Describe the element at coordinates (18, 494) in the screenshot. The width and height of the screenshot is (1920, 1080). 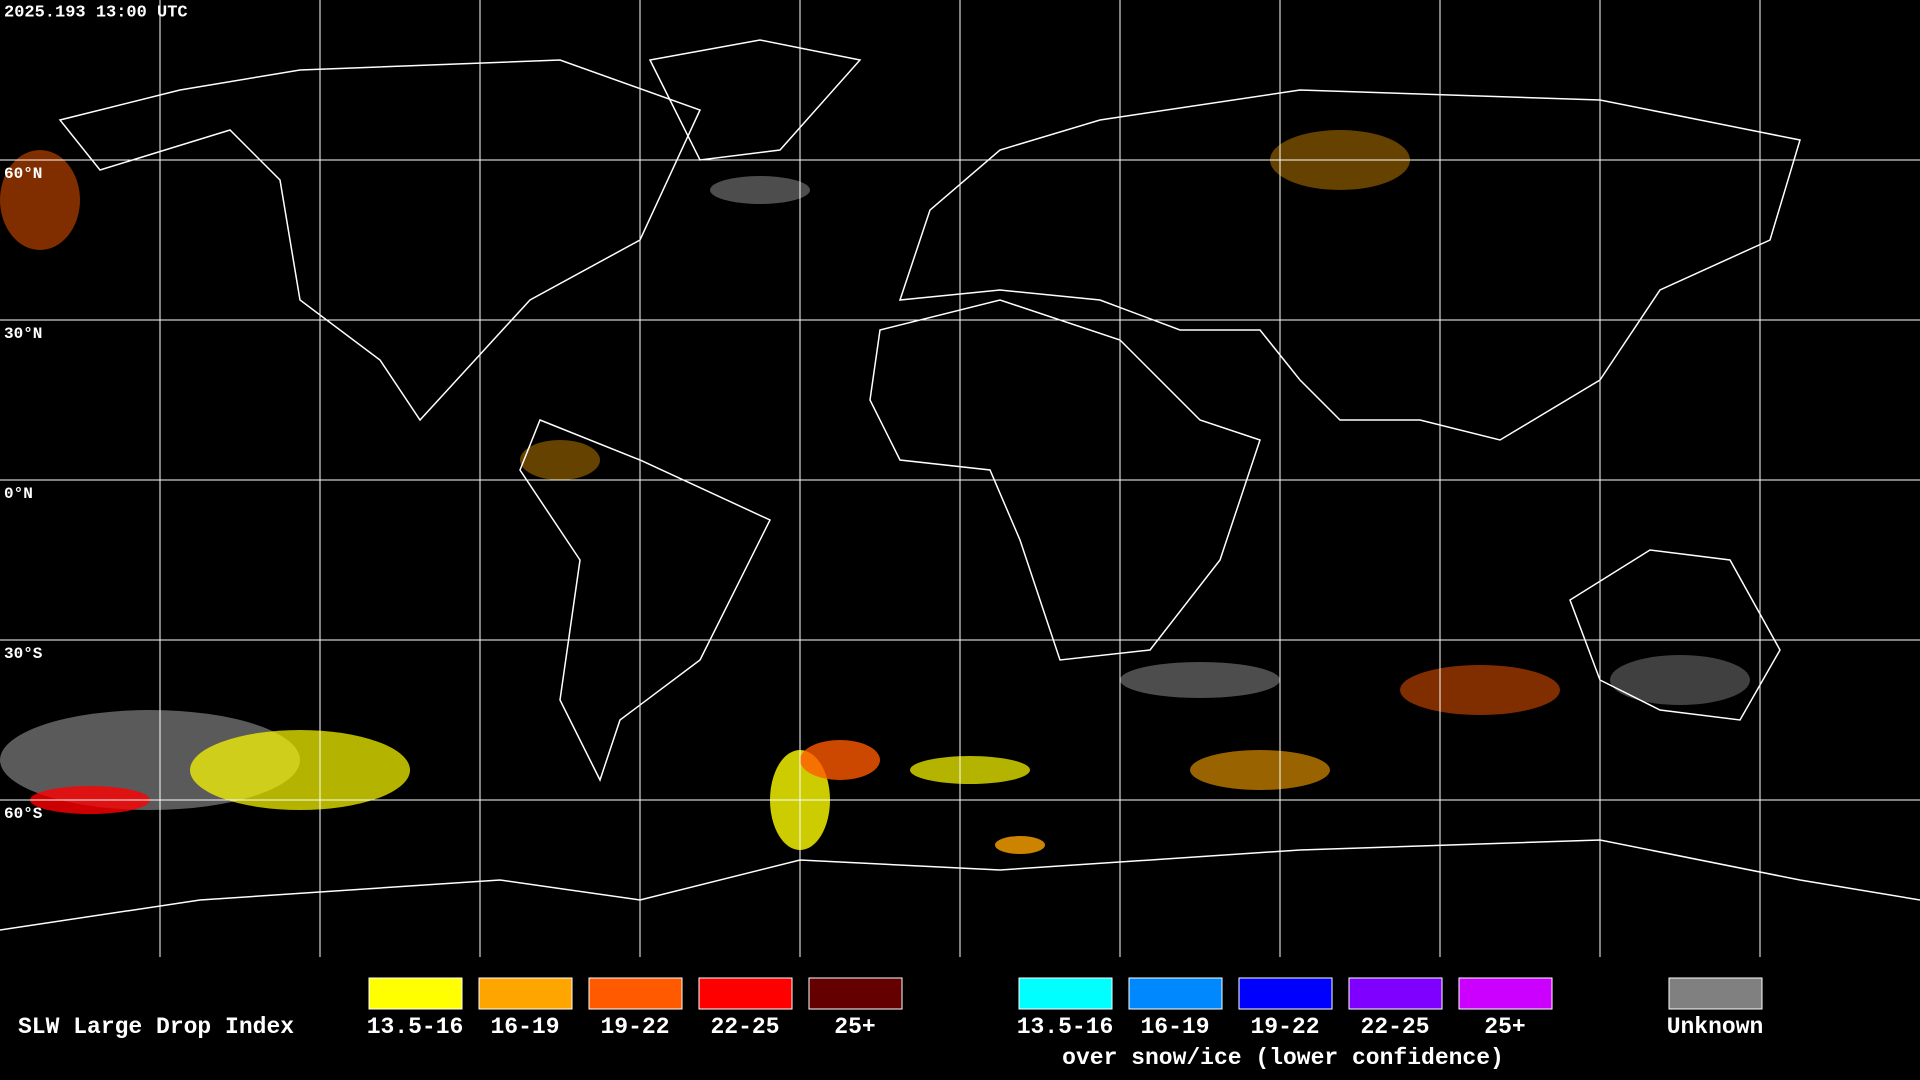
I see `latitude-label: 0°N` at that location.